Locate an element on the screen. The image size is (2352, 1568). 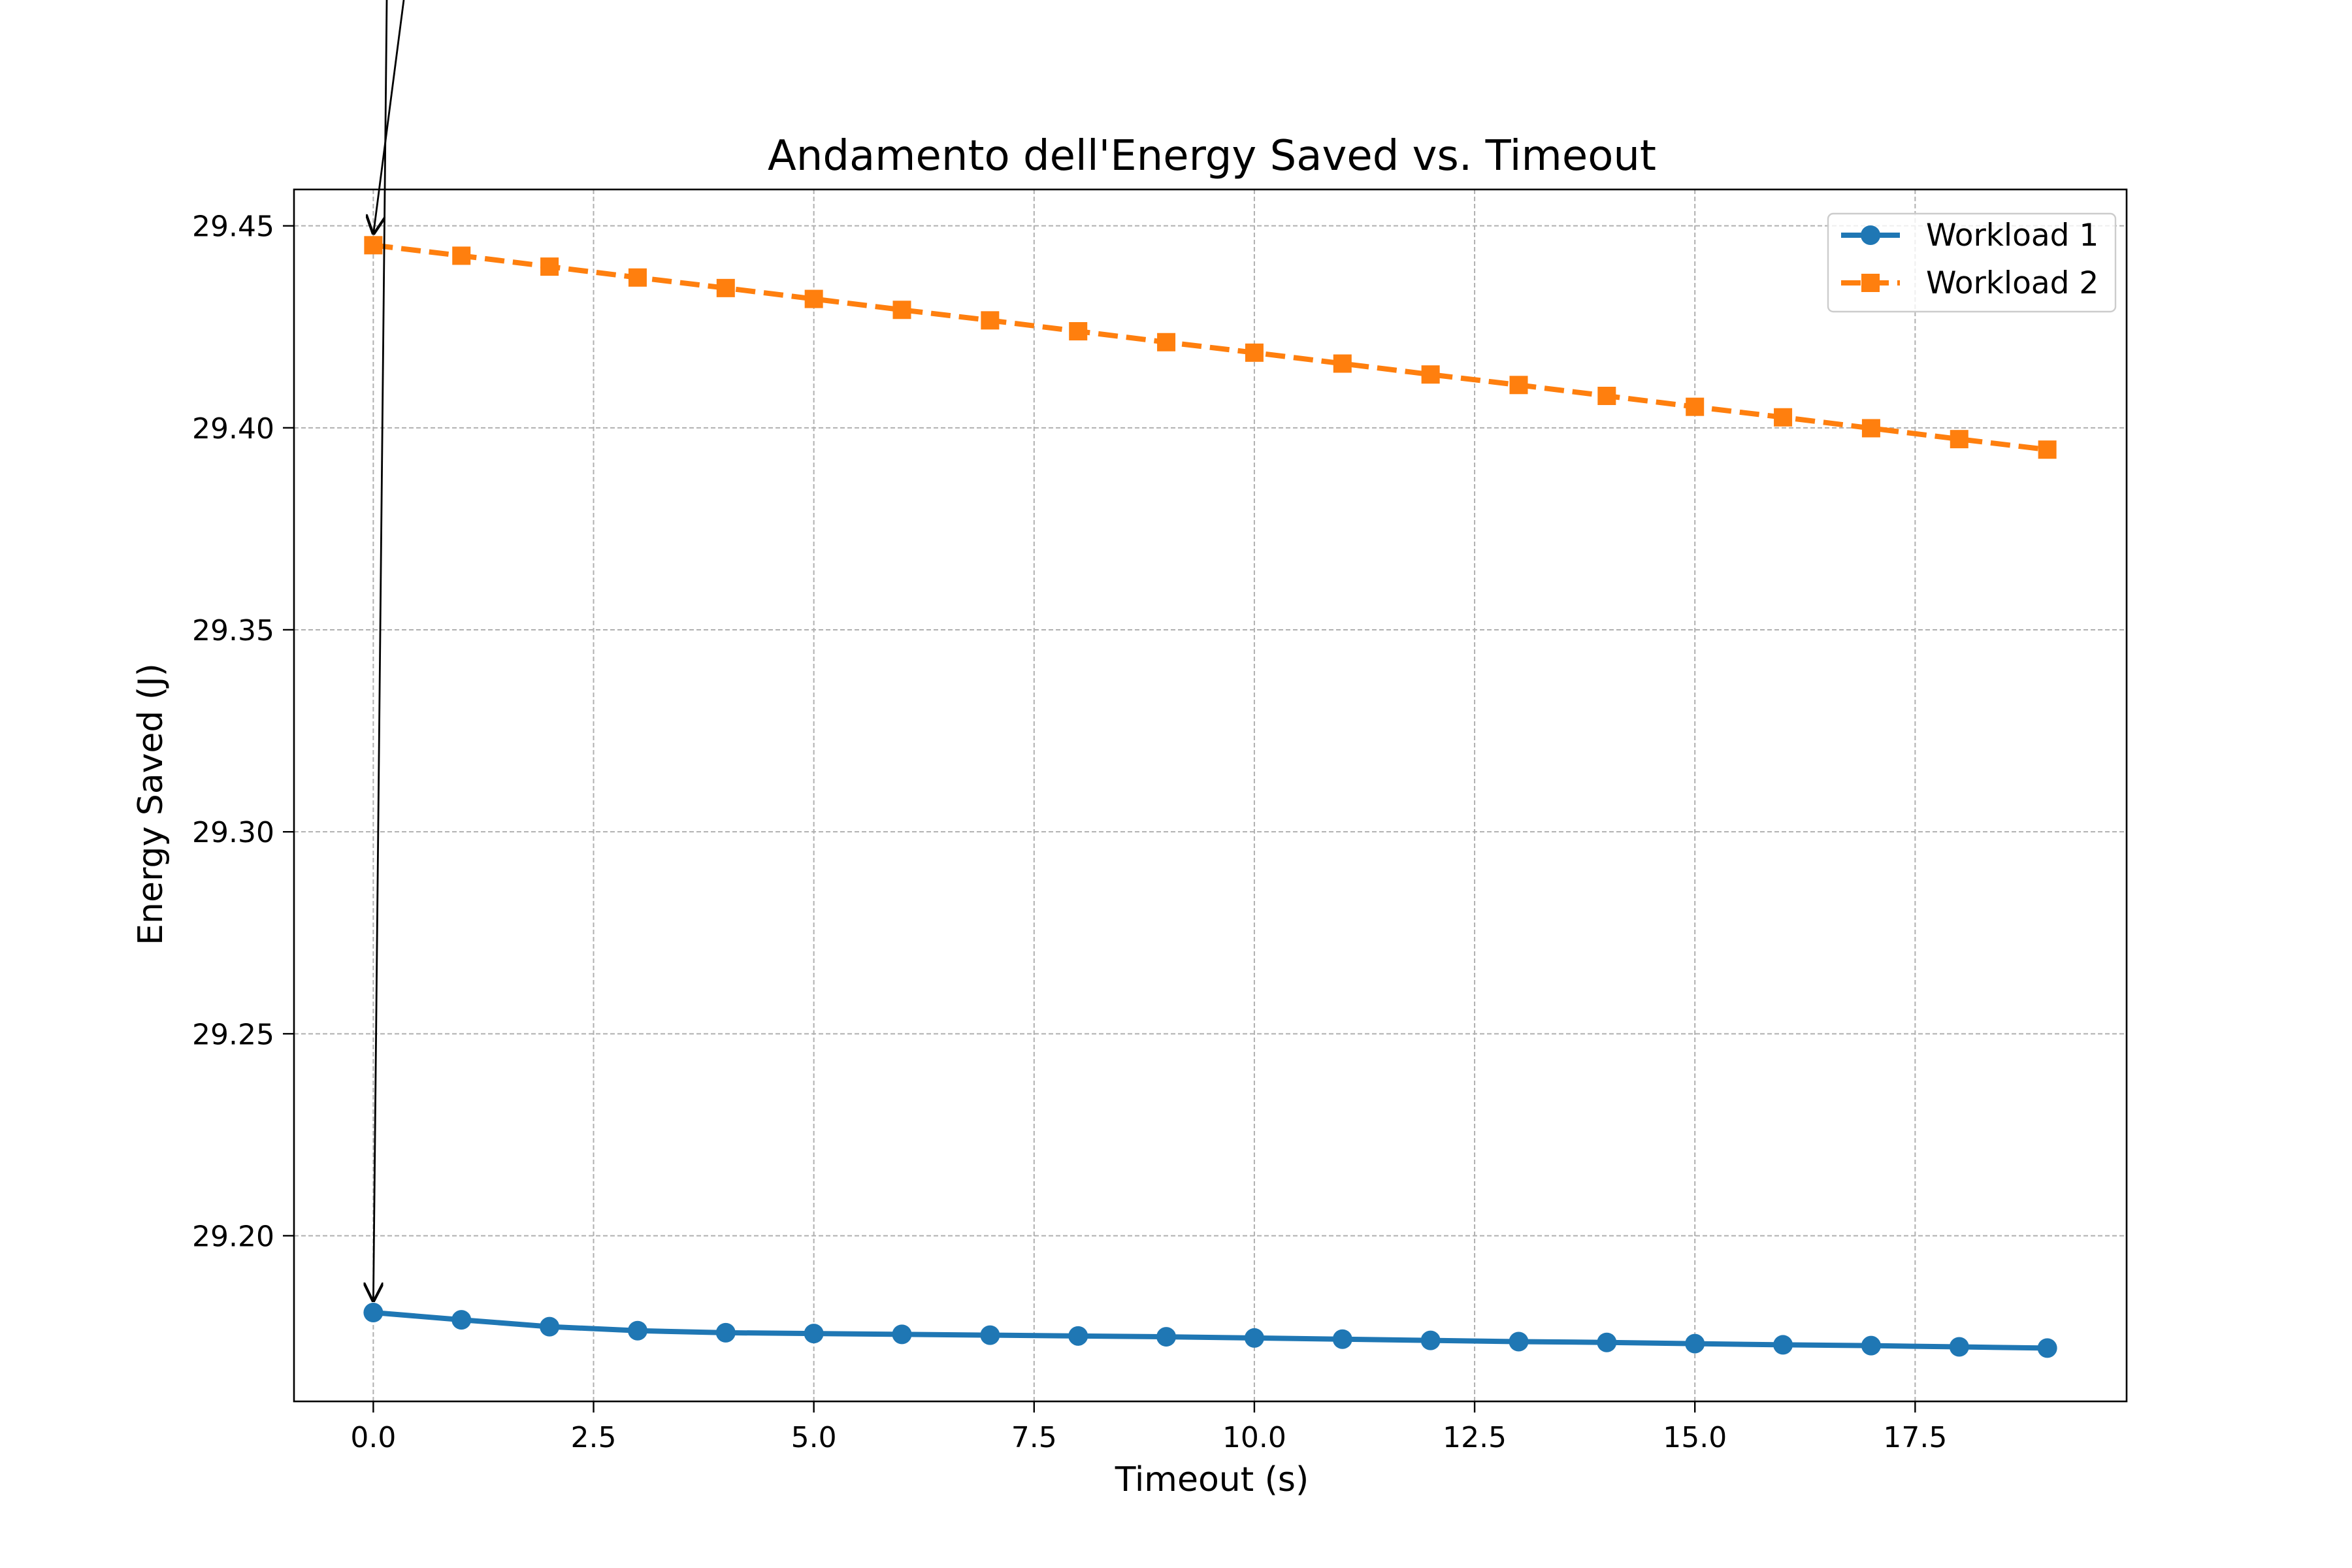
y-tick-label: 29.45 is located at coordinates (233, 227).